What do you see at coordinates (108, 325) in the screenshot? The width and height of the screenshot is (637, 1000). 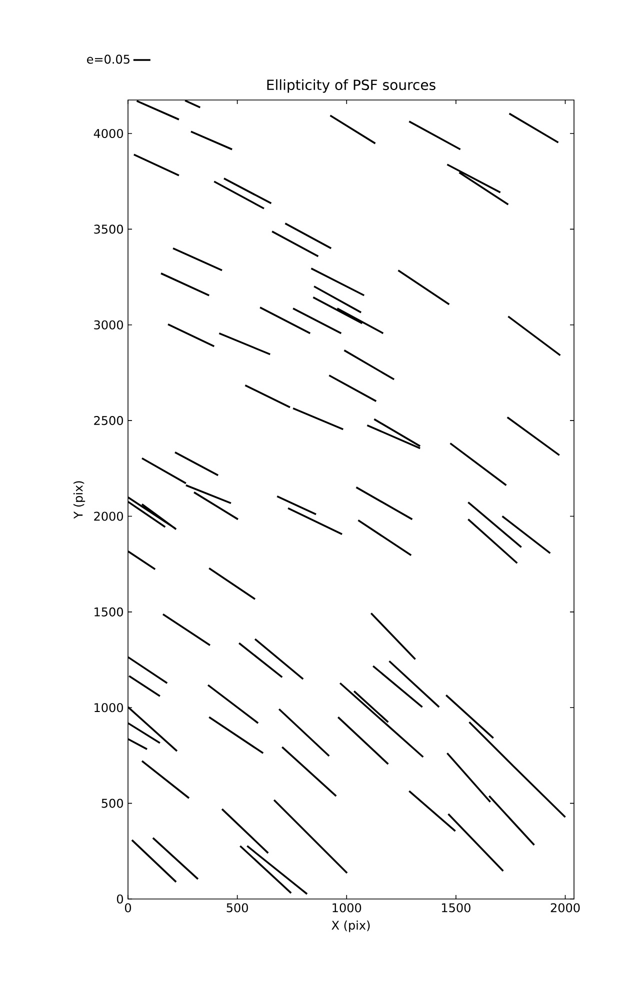 I see `y-tick-label: 3000` at bounding box center [108, 325].